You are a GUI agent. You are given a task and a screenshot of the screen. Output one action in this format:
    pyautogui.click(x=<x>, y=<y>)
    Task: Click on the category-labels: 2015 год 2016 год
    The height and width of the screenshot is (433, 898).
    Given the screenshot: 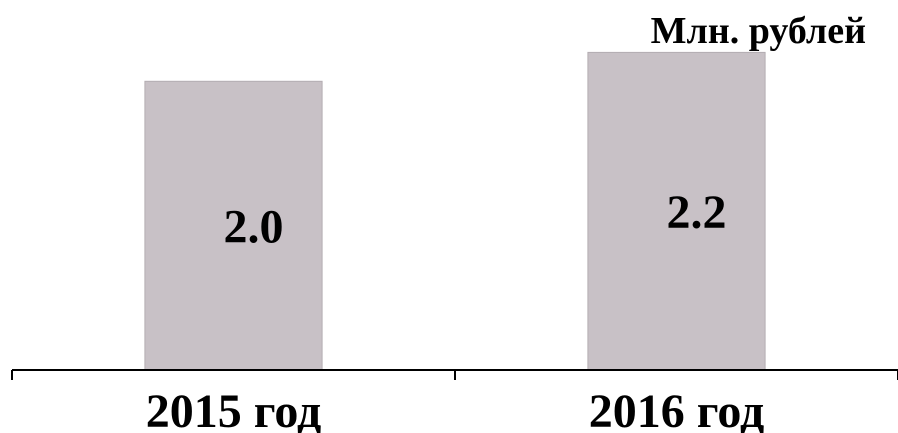 What is the action you would take?
    pyautogui.click(x=455, y=409)
    